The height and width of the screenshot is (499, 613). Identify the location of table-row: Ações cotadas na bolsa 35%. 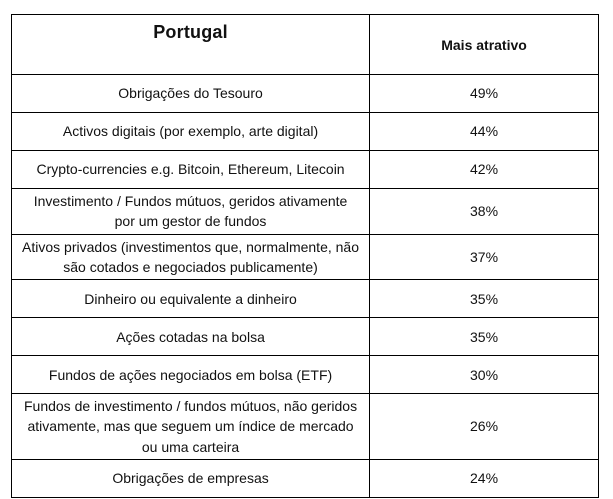
(304, 337).